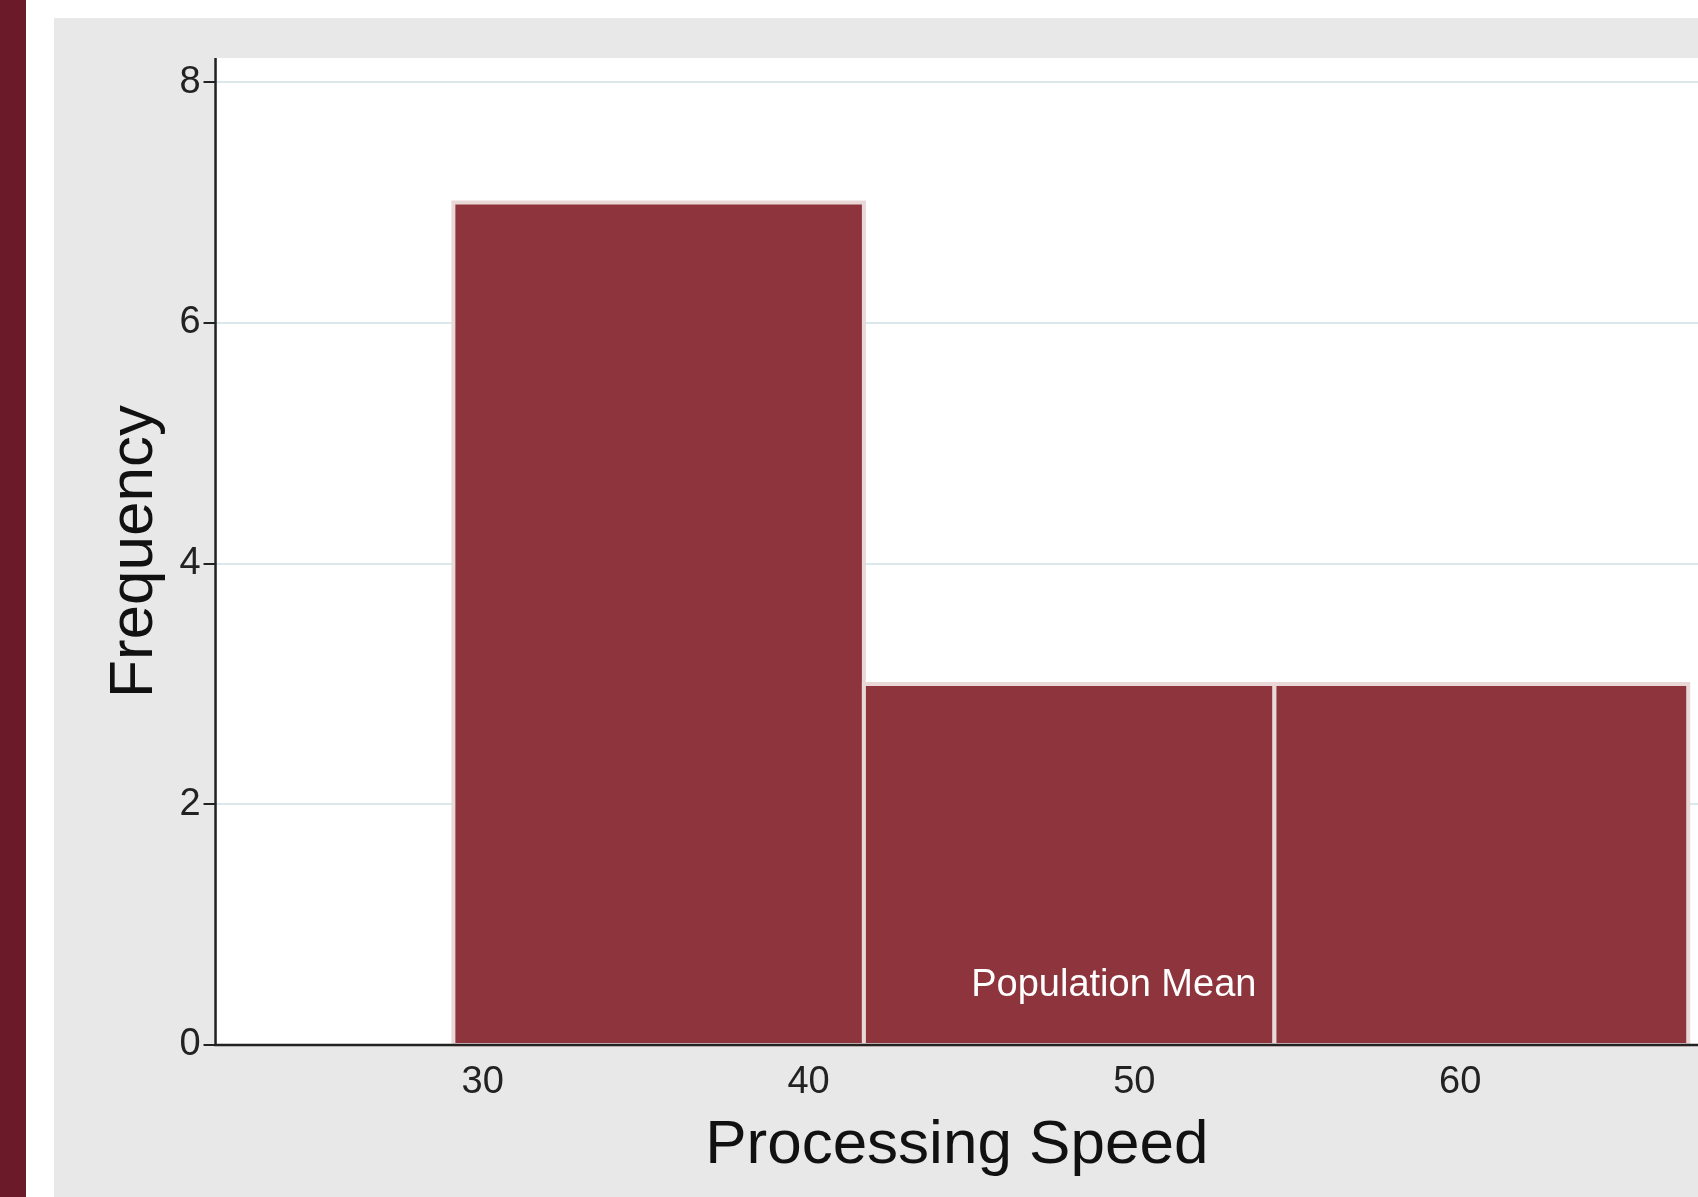 This screenshot has width=1698, height=1197. What do you see at coordinates (131, 551) in the screenshot?
I see `y-axis-title: Frequency` at bounding box center [131, 551].